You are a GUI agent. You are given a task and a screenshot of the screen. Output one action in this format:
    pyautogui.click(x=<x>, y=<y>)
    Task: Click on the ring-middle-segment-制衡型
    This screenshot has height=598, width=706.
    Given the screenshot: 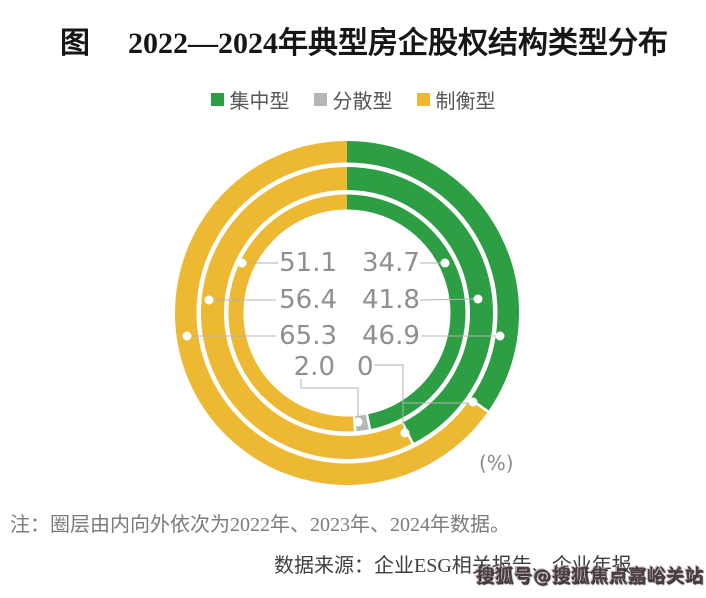 What is the action you would take?
    pyautogui.click(x=307, y=313)
    